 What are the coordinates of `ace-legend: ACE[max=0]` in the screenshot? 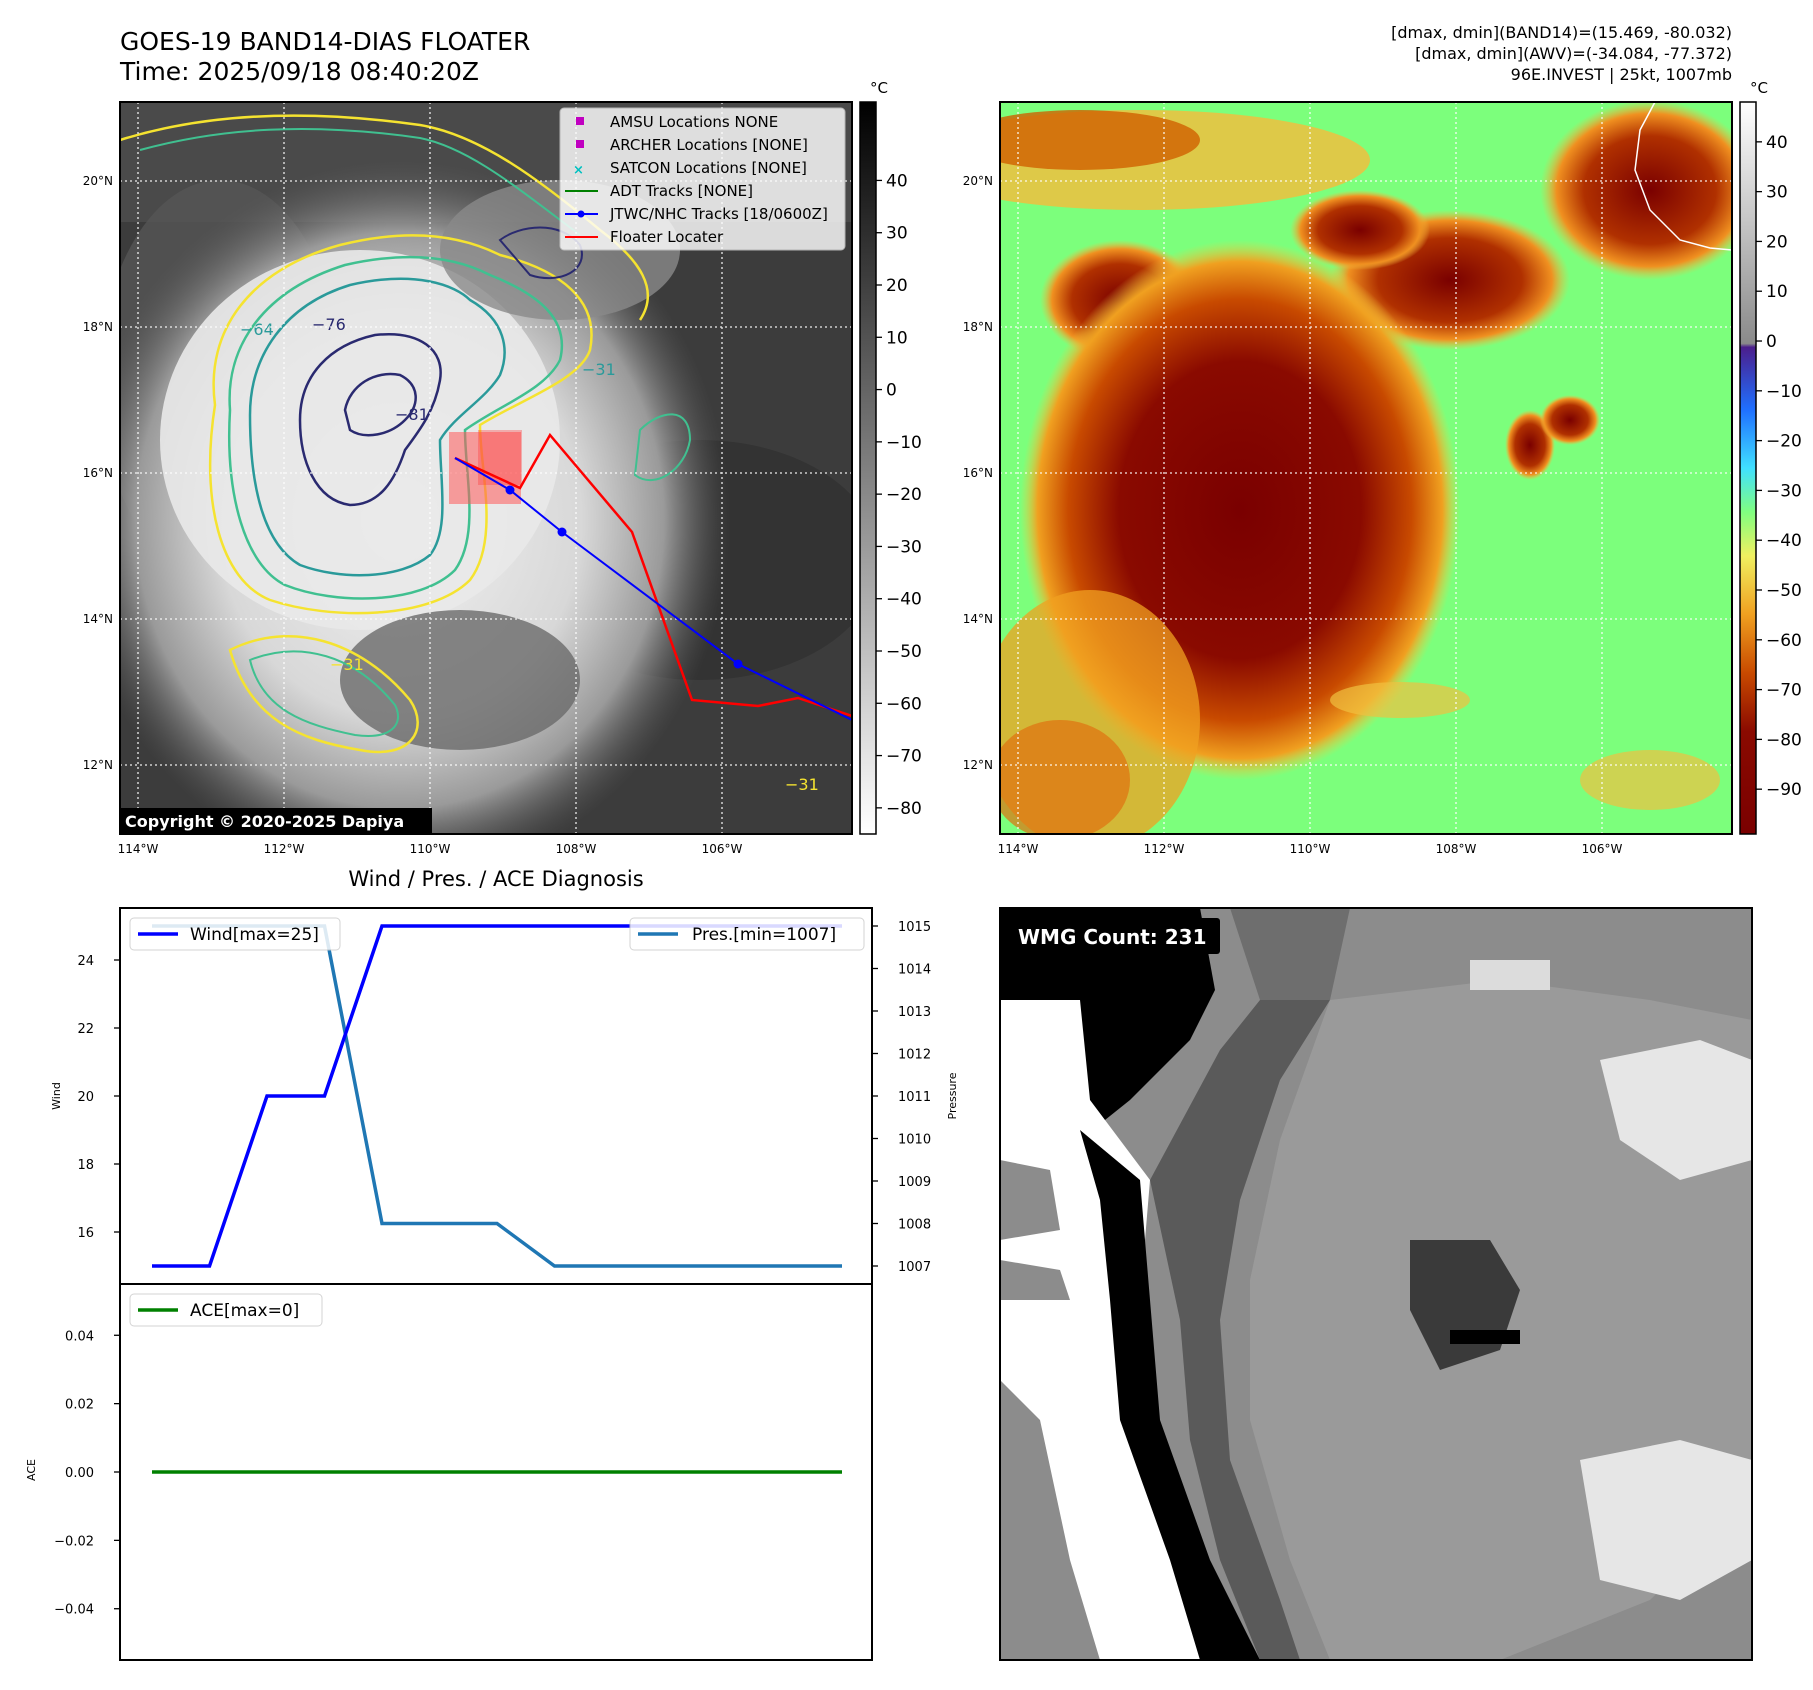 It's located at (226, 1310).